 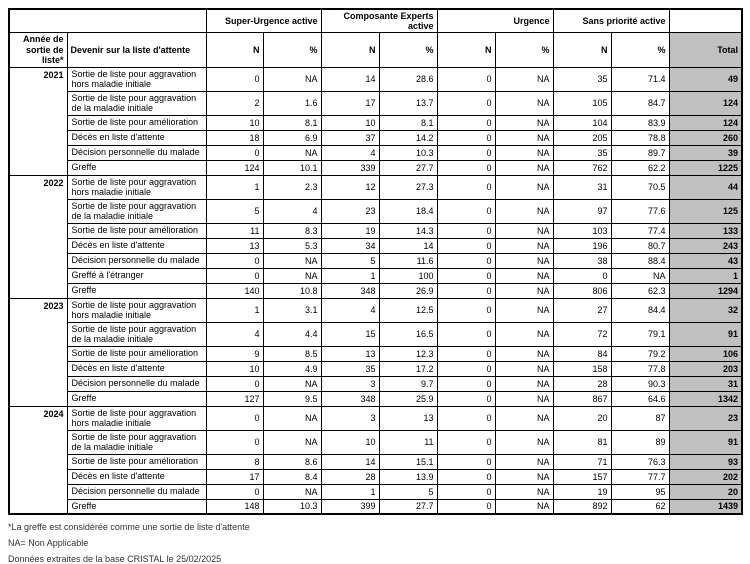 I want to click on n-cell: 81, so click(x=582, y=442).